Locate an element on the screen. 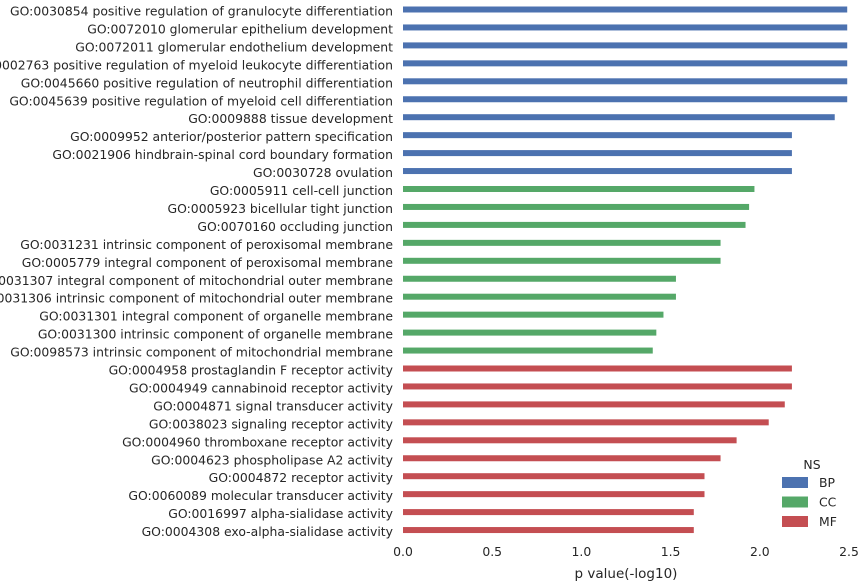 The height and width of the screenshot is (587, 866). legend-swatch-mf is located at coordinates (795, 521).